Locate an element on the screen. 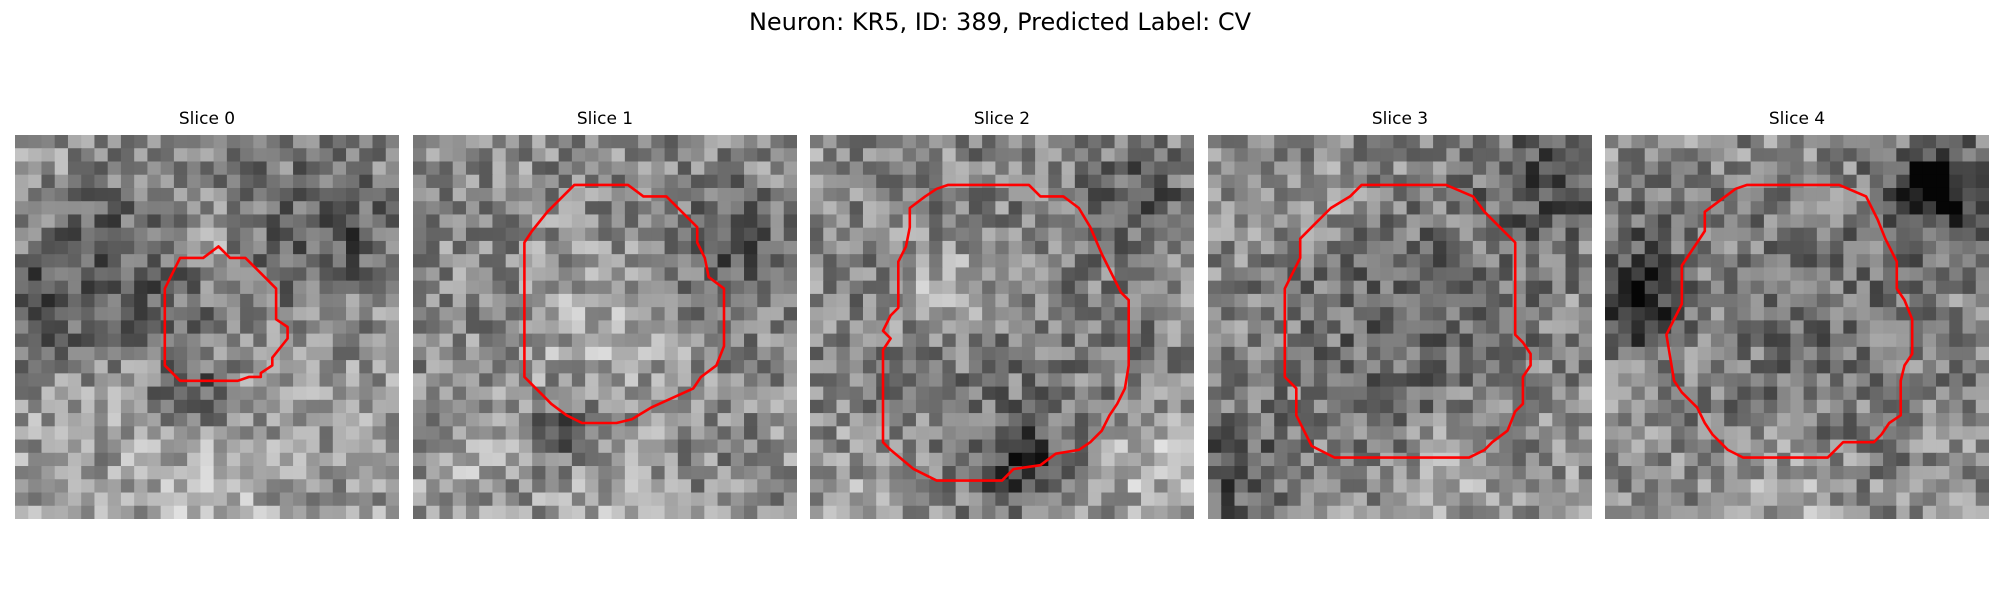 The image size is (2000, 600). slice-panel-0: Slice 0 is located at coordinates (207, 313).